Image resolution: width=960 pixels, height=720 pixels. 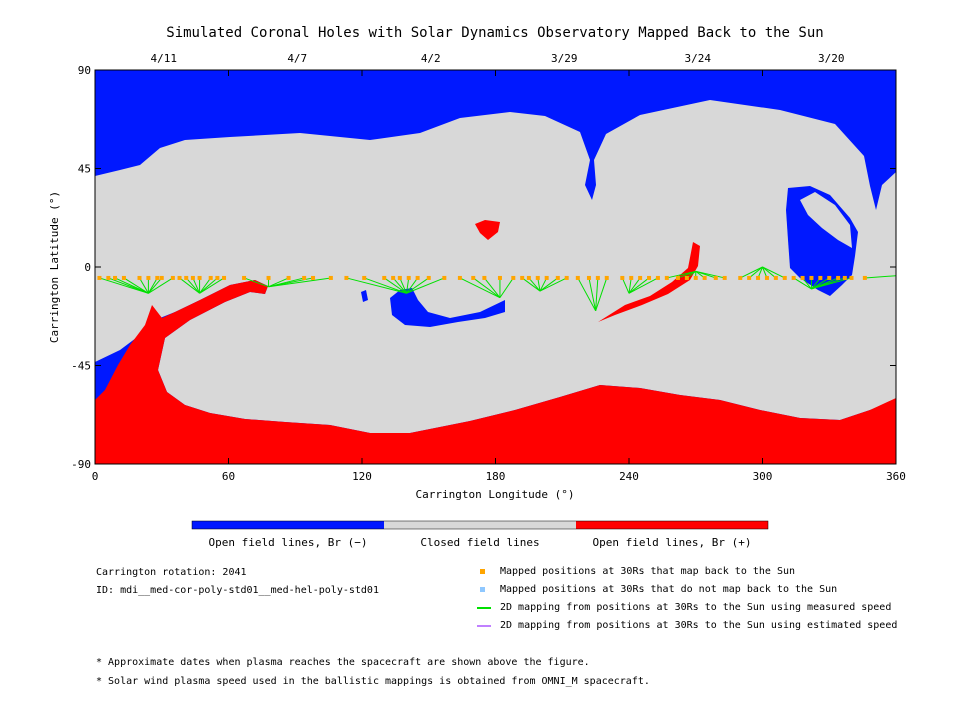 I want to click on top-date-labels: 4/11 4/7 4/2 3/29 3/24 3/20, so click(x=498, y=58).